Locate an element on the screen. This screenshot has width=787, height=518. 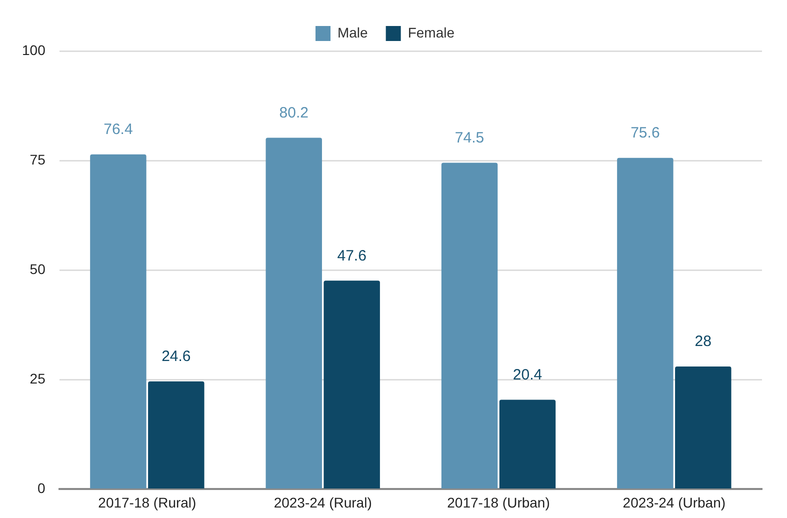
x-tick-label: 2017-18 (Urban) is located at coordinates (498, 502).